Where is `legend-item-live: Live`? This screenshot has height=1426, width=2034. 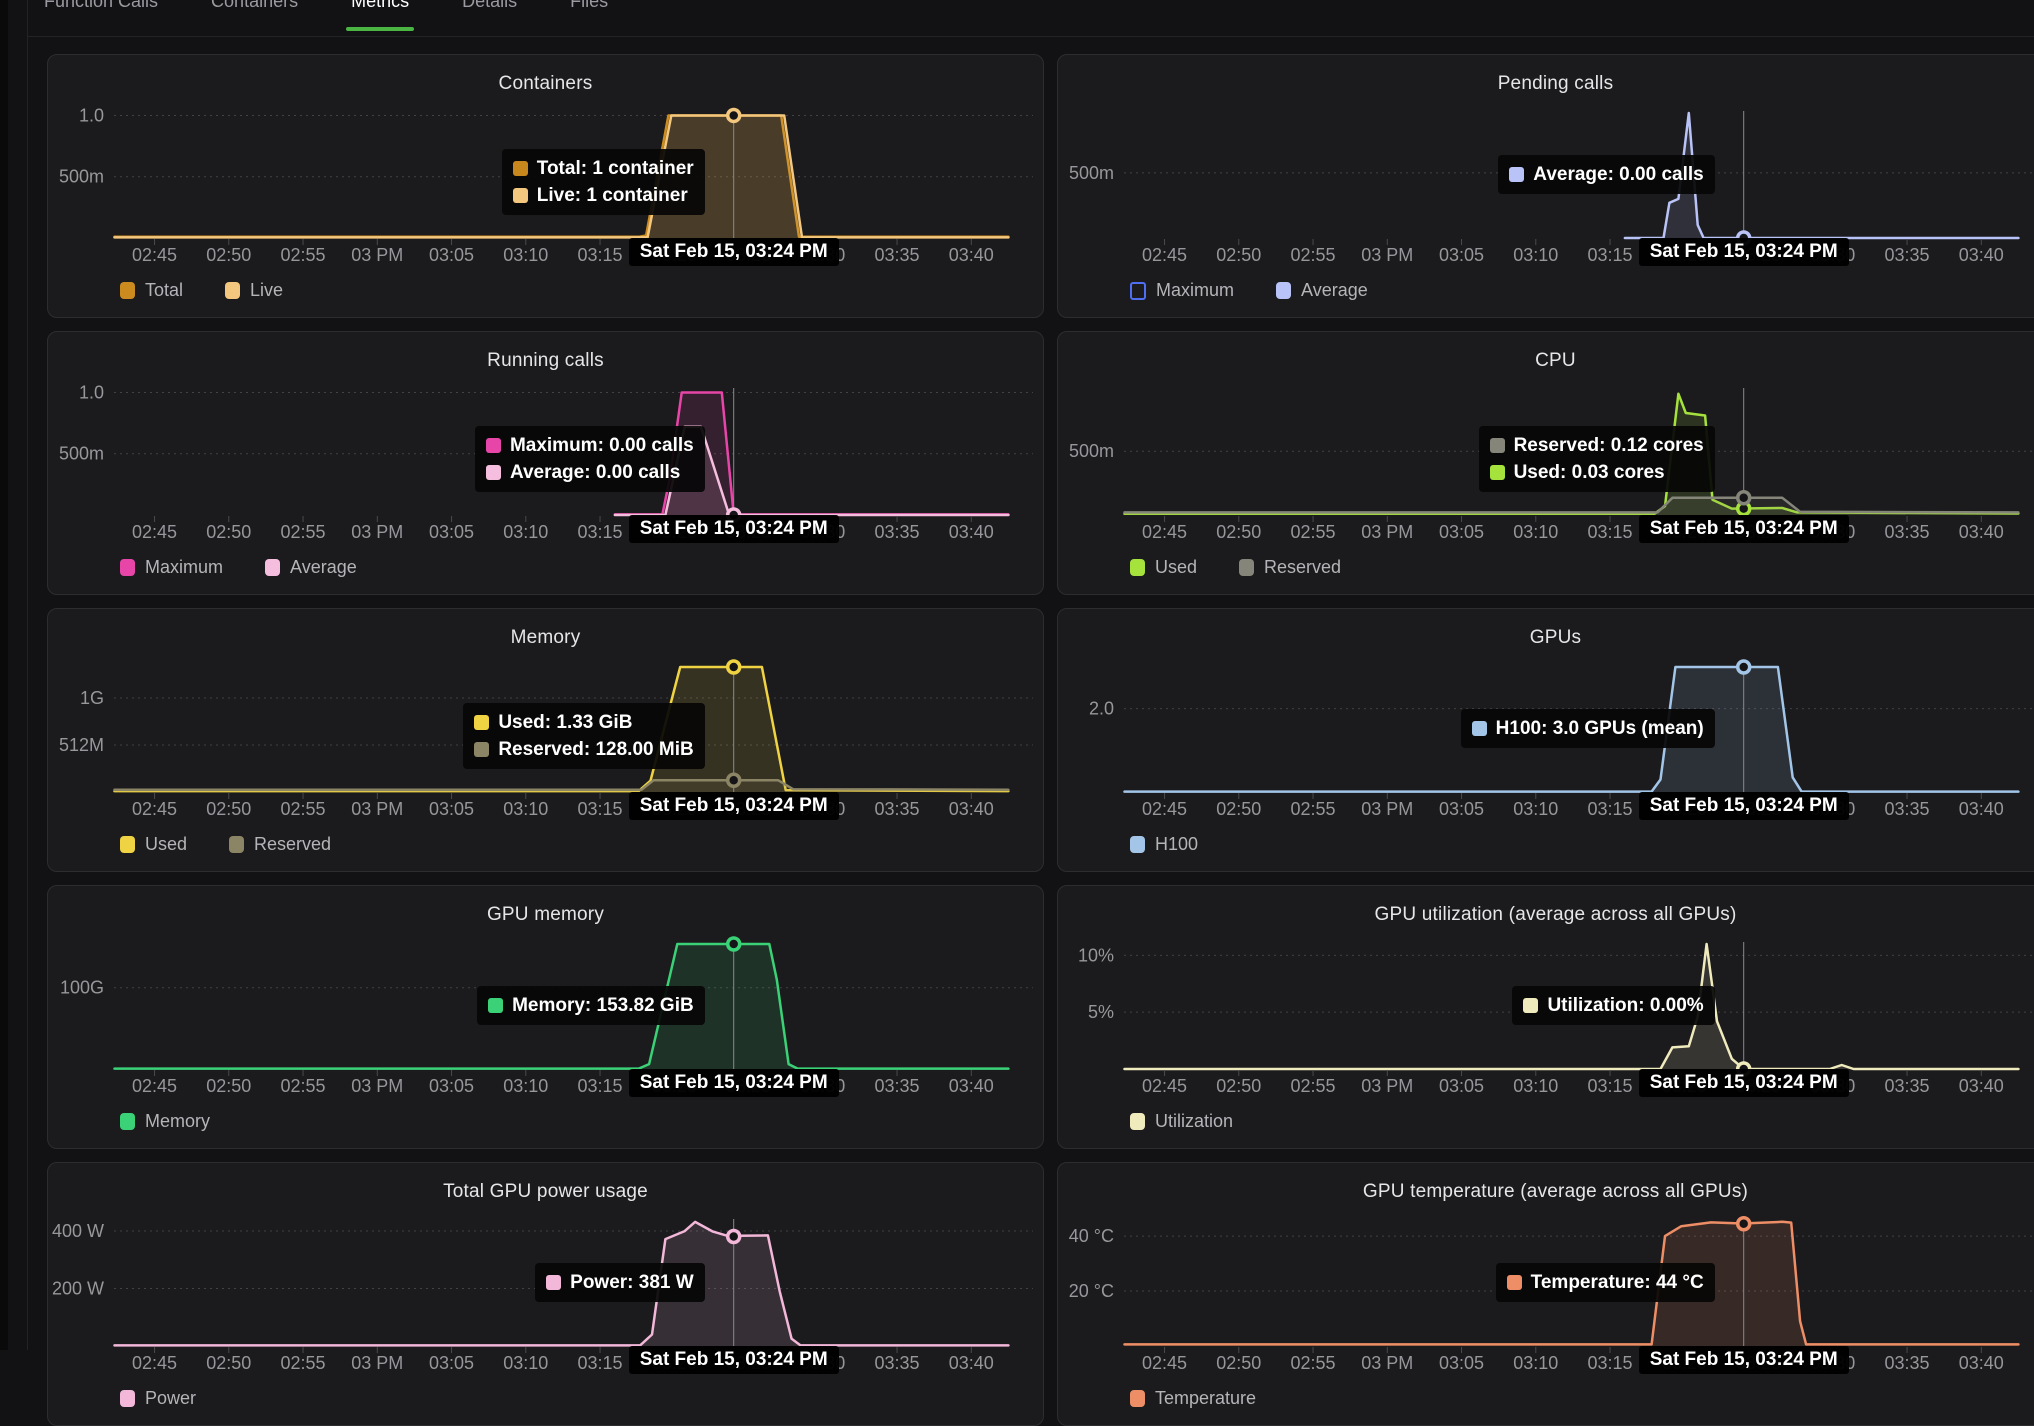
legend-item-live: Live is located at coordinates (254, 290).